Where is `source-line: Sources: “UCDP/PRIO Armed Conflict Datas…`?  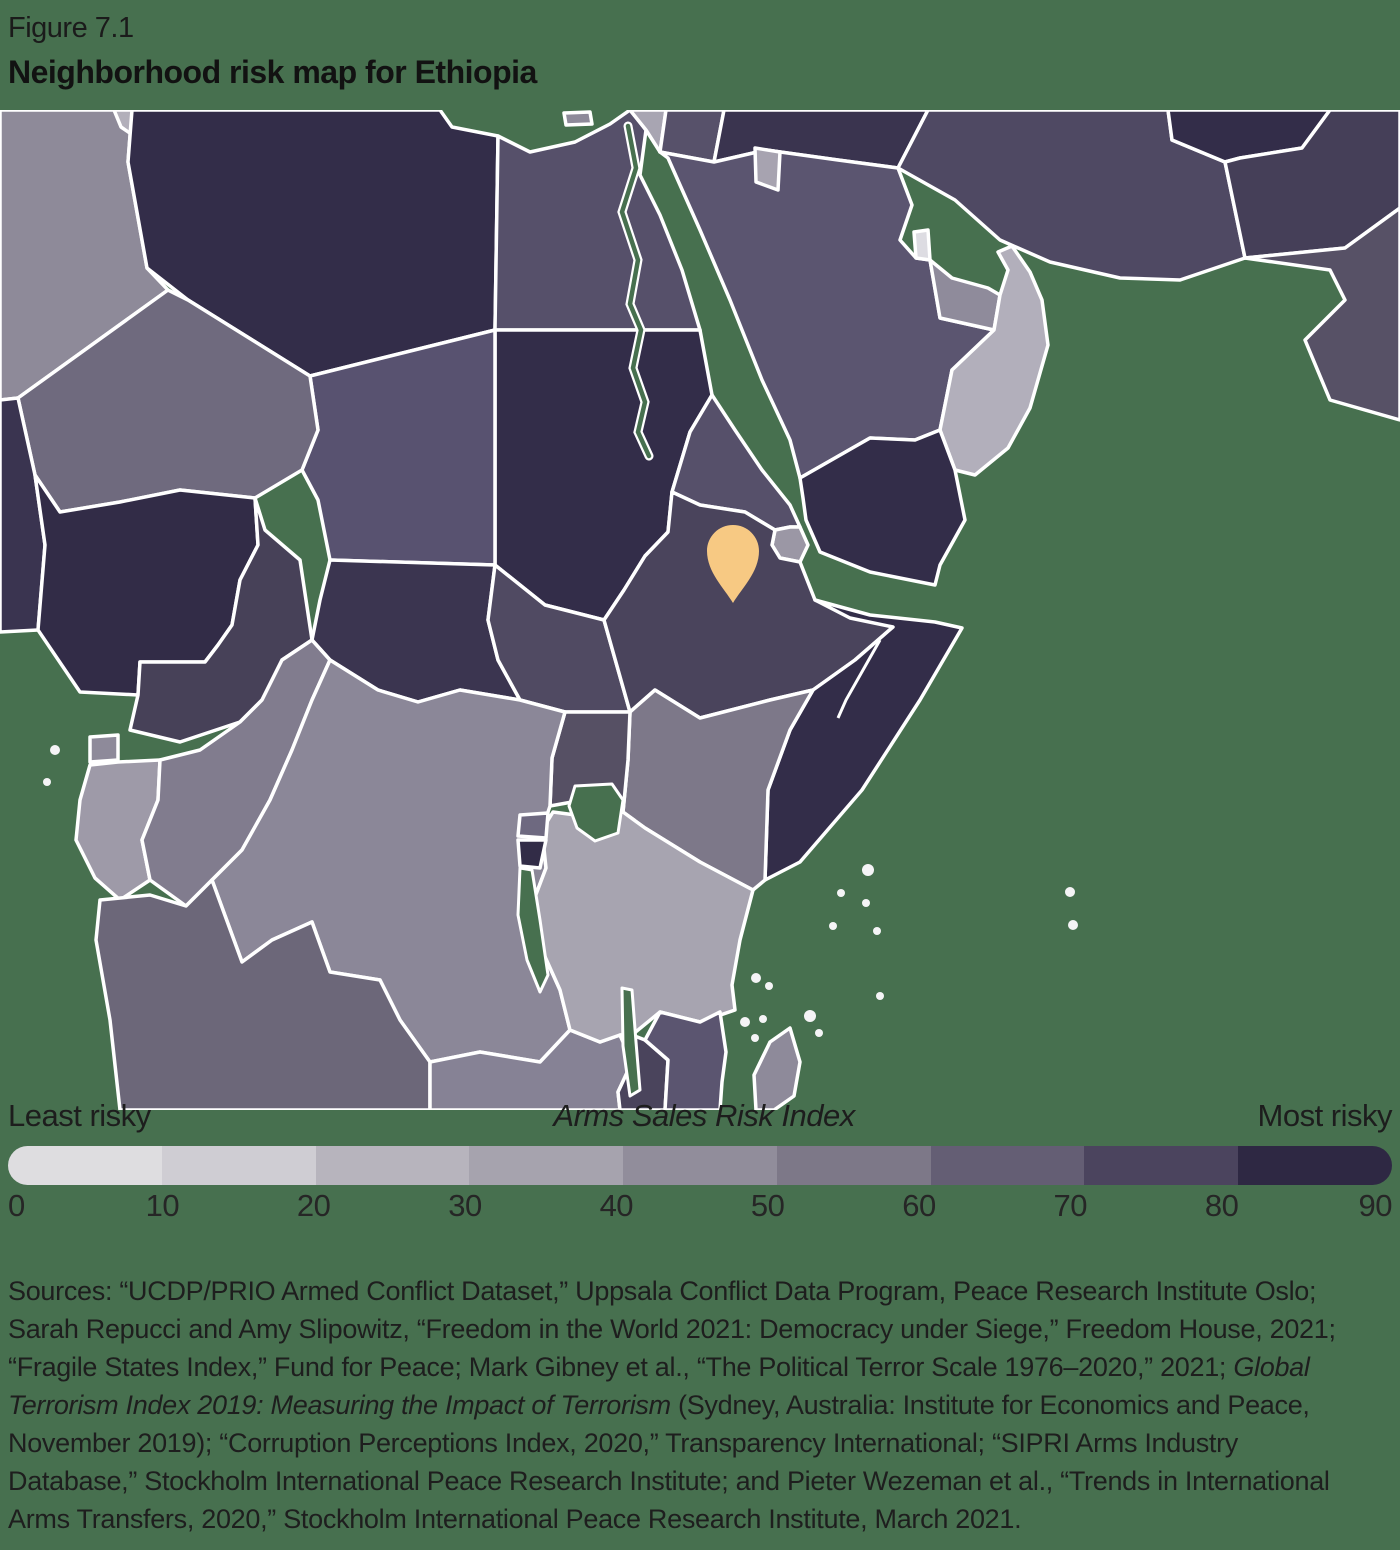
source-line: Sources: “UCDP/PRIO Armed Conflict Datas… is located at coordinates (662, 1291).